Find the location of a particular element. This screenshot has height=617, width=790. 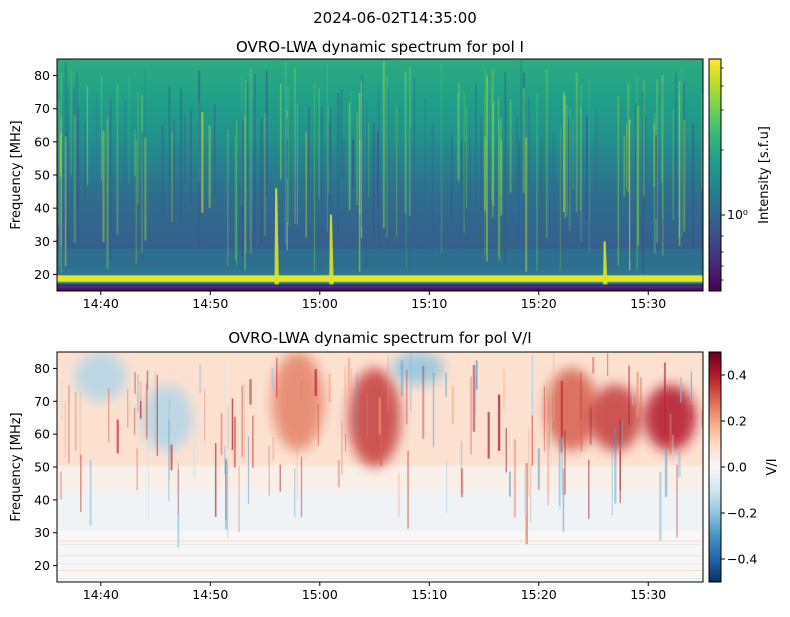

p2-ytick-label-6: 80 is located at coordinates (42, 368).